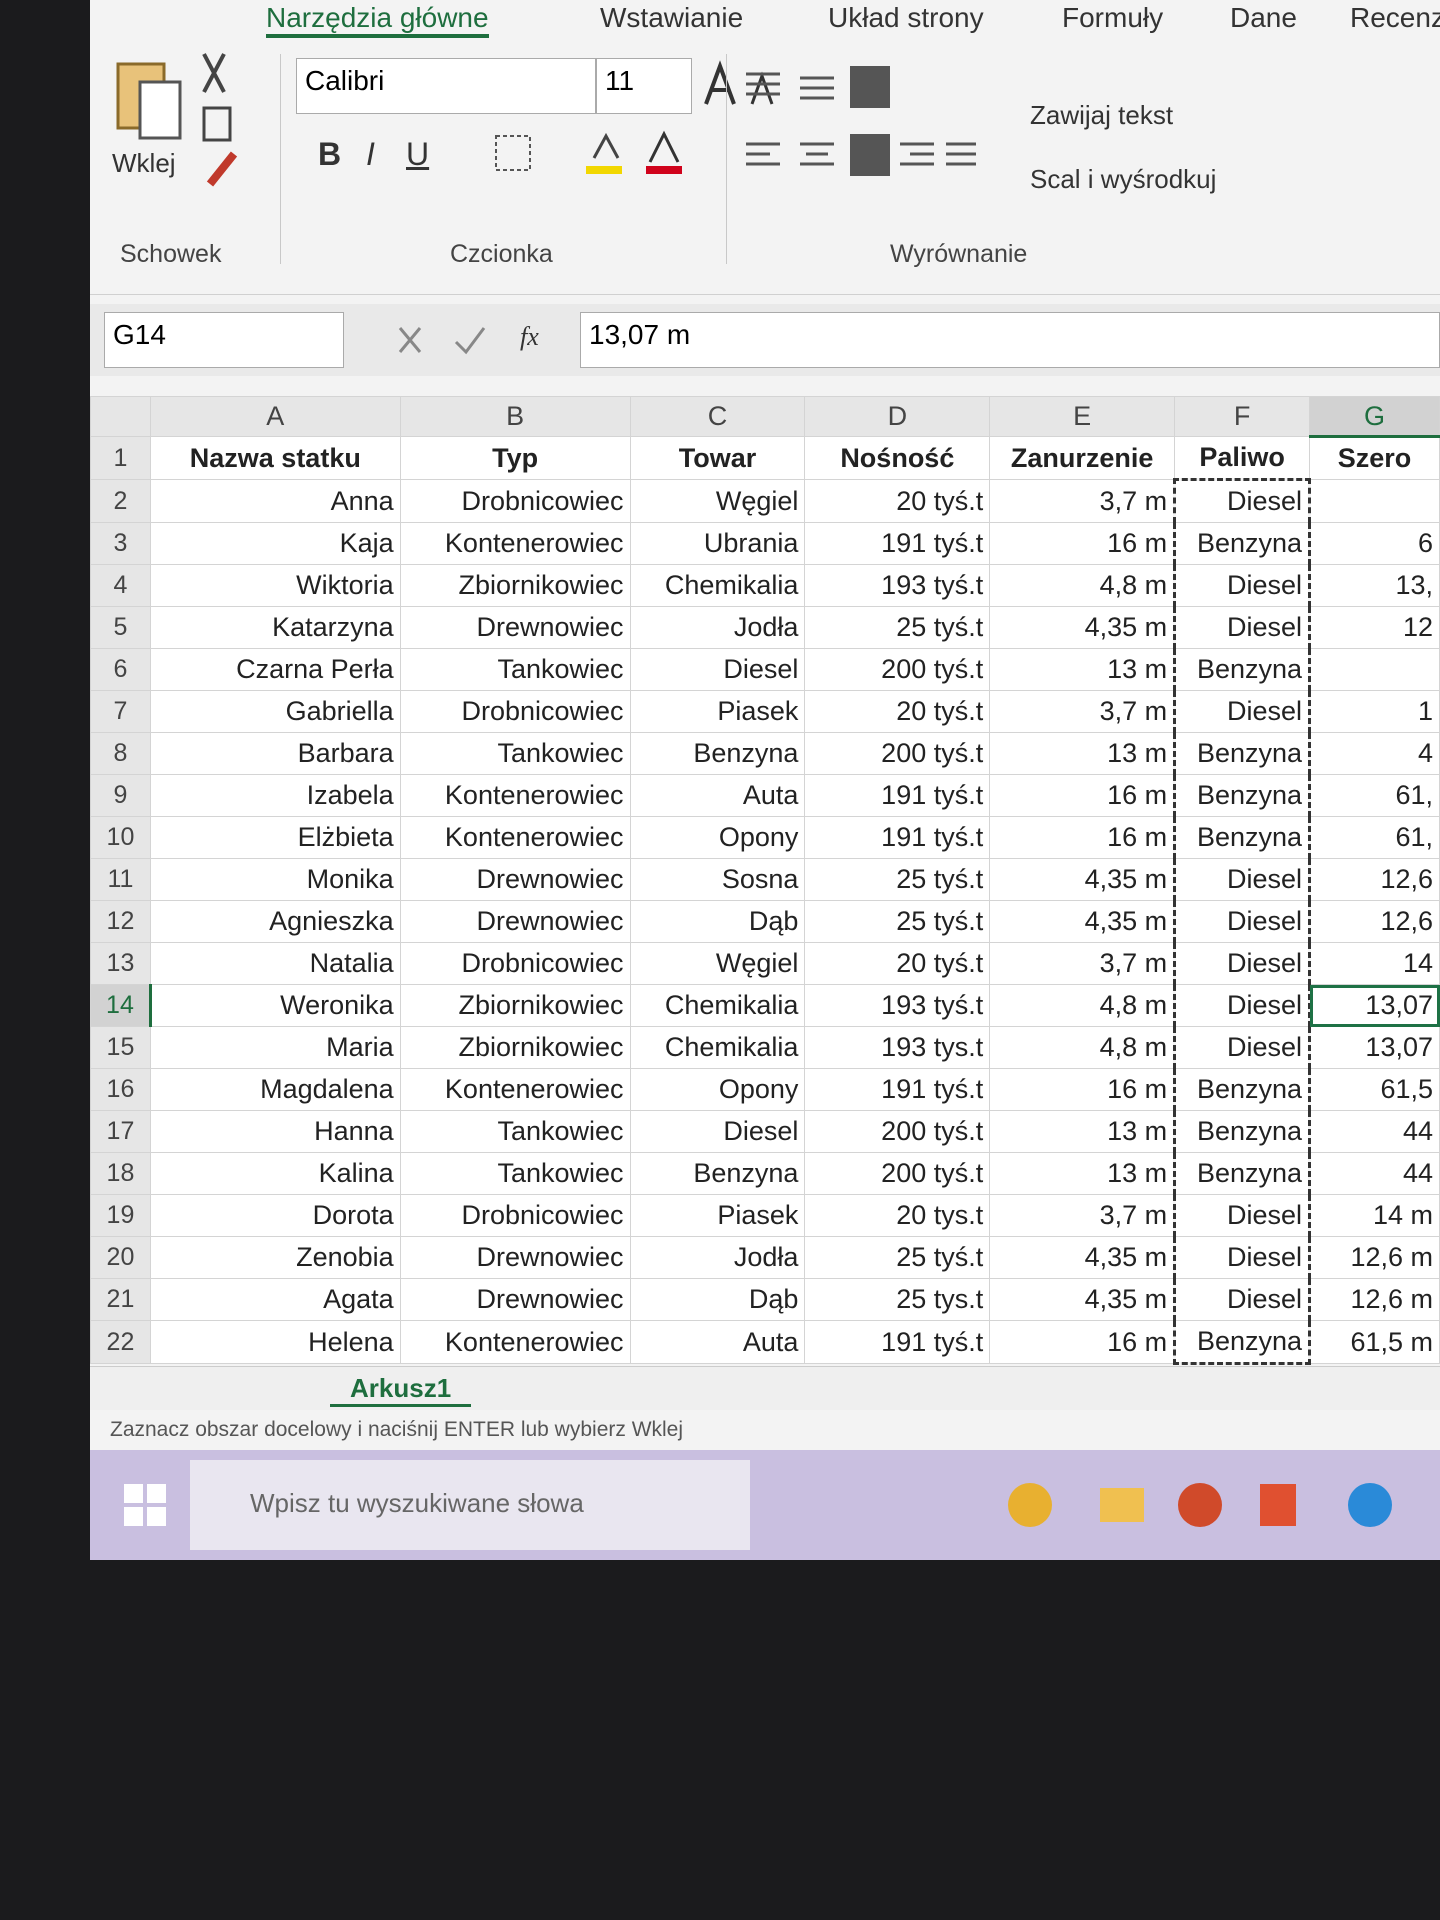  I want to click on tab: Układ strony, so click(906, 17).